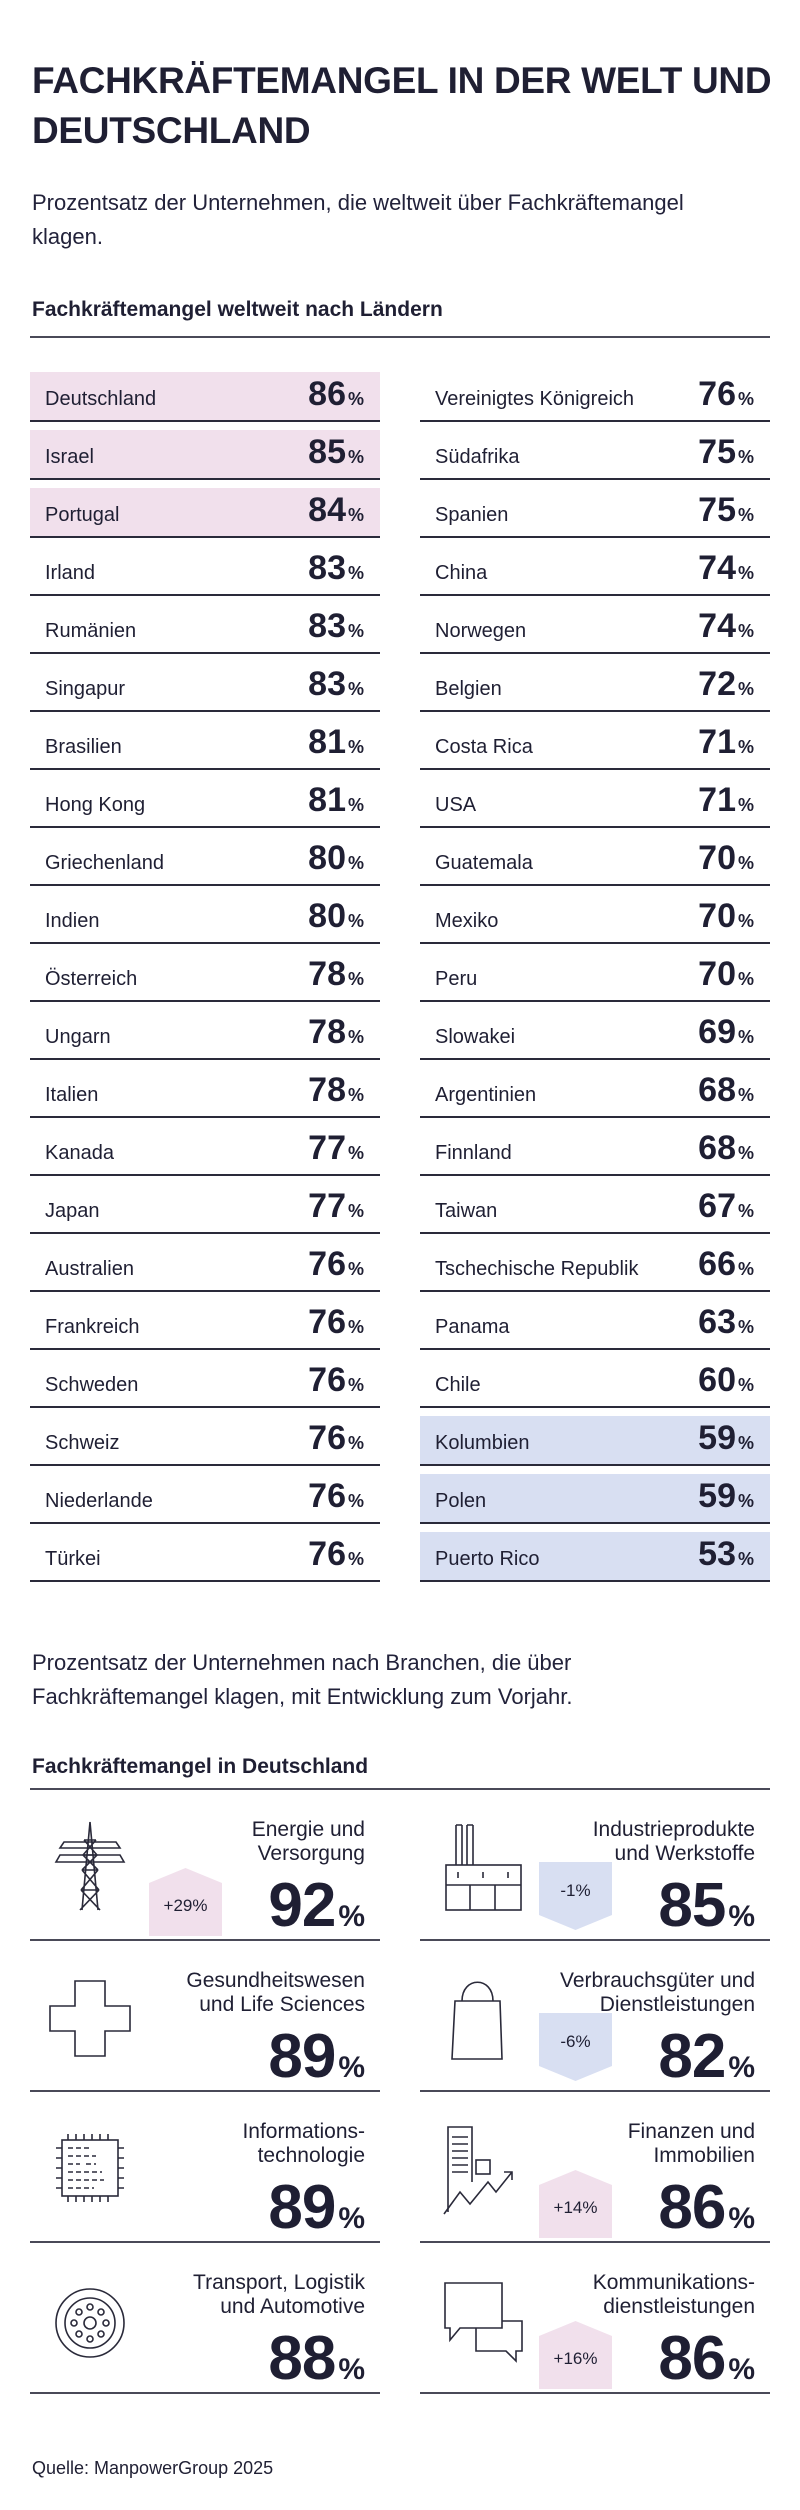  What do you see at coordinates (484, 863) in the screenshot?
I see `country-name: Guatemala` at bounding box center [484, 863].